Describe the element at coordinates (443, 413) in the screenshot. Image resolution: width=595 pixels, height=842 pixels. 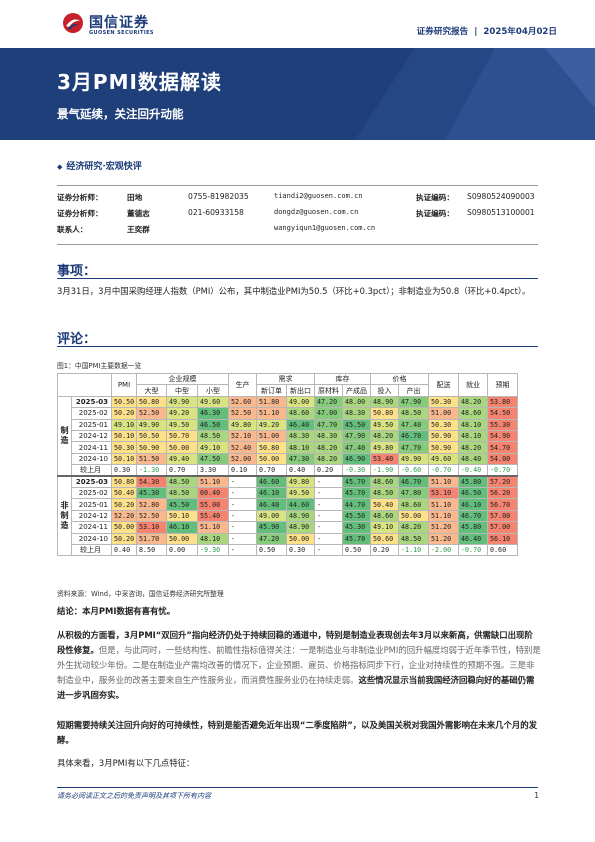
I see `data-cell: 51.00` at that location.